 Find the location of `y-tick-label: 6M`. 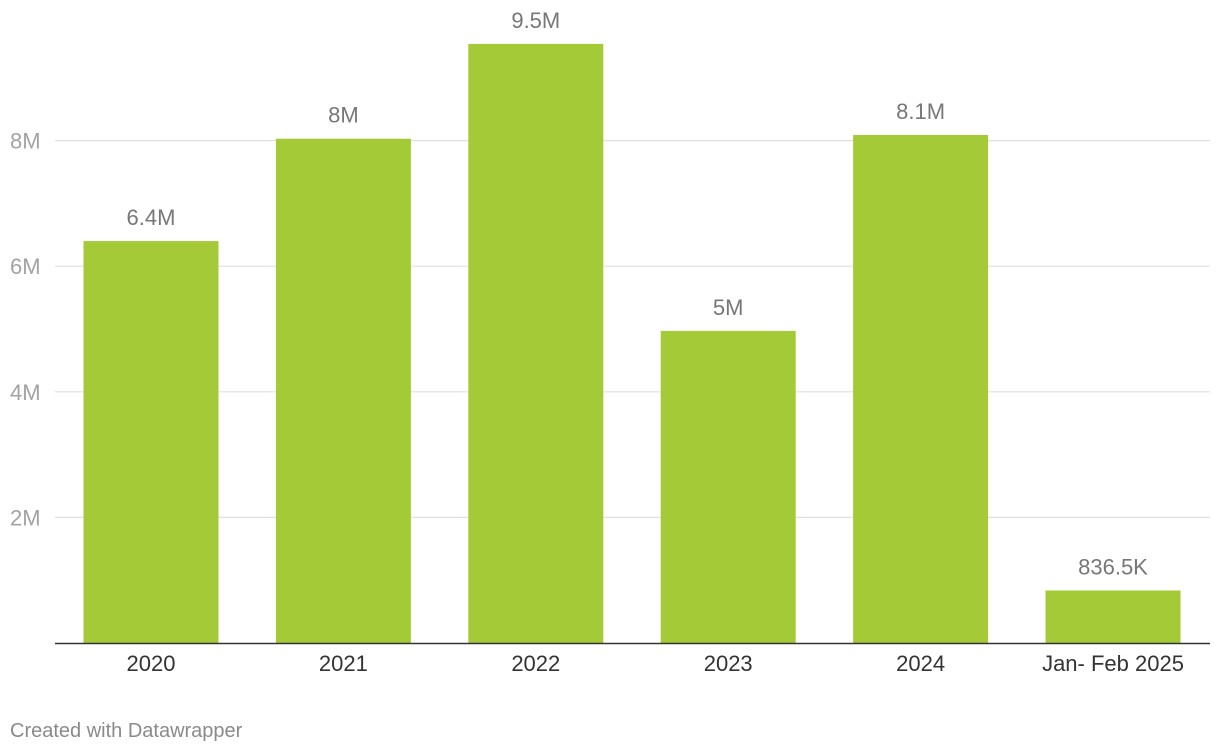

y-tick-label: 6M is located at coordinates (25, 266).